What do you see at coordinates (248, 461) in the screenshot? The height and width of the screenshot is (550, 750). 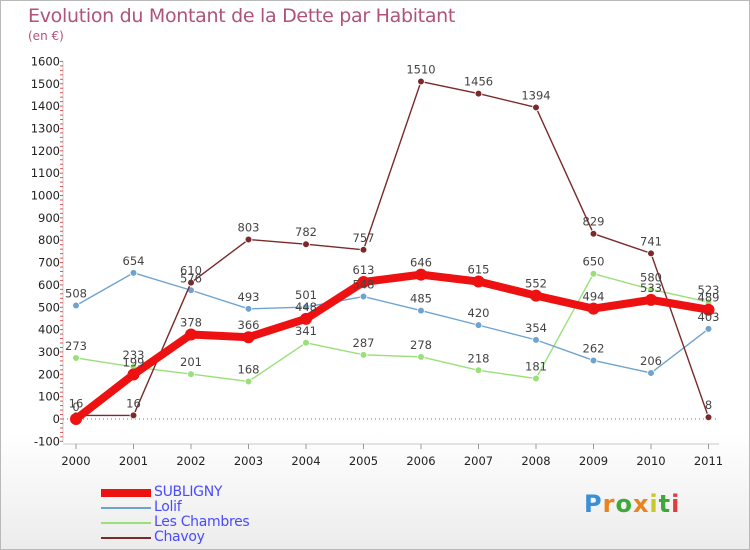 I see `x-tick-label: 2003` at bounding box center [248, 461].